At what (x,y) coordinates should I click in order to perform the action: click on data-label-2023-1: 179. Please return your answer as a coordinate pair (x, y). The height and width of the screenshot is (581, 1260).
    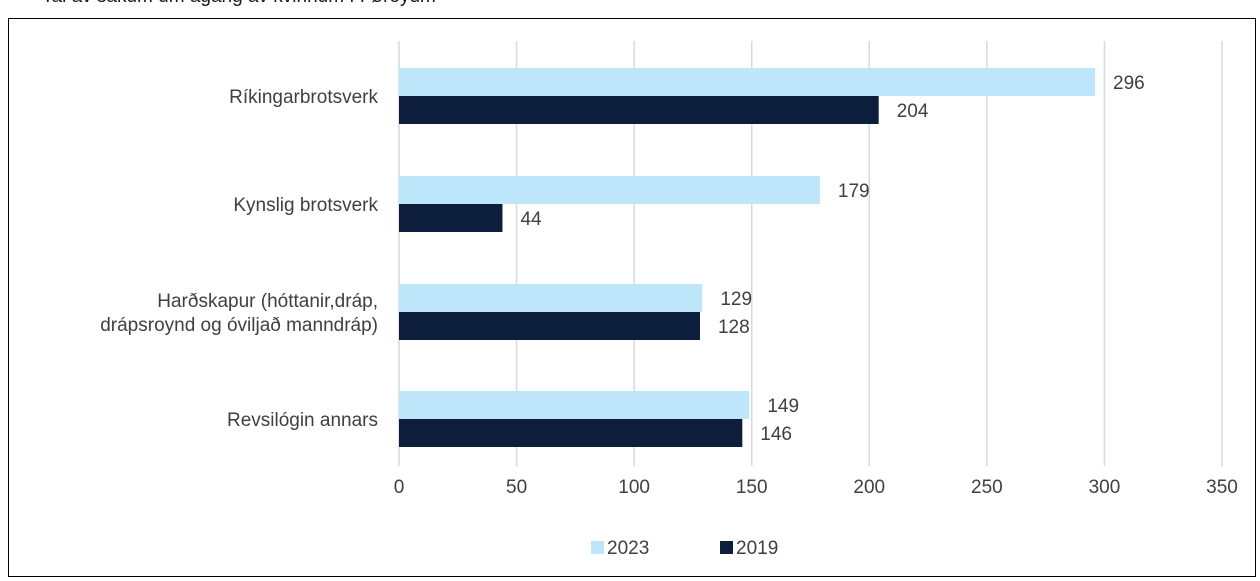
    Looking at the image, I should click on (854, 191).